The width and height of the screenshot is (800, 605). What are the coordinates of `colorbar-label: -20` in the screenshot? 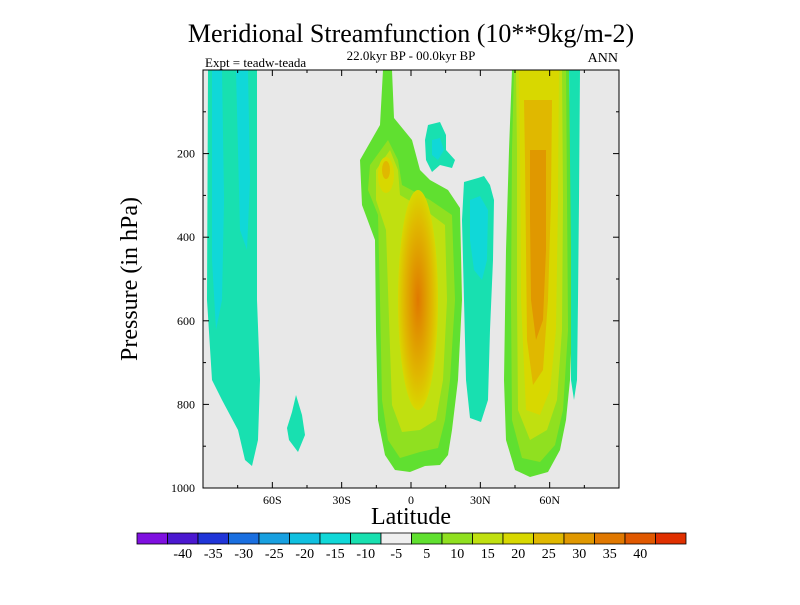 It's located at (304, 554).